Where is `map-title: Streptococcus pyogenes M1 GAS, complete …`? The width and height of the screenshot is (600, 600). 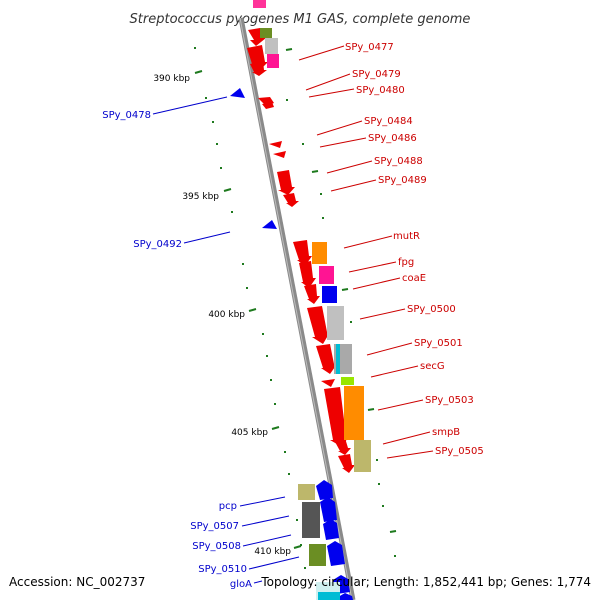
map-title: Streptococcus pyogenes M1 GAS, complete … is located at coordinates (300, 19).